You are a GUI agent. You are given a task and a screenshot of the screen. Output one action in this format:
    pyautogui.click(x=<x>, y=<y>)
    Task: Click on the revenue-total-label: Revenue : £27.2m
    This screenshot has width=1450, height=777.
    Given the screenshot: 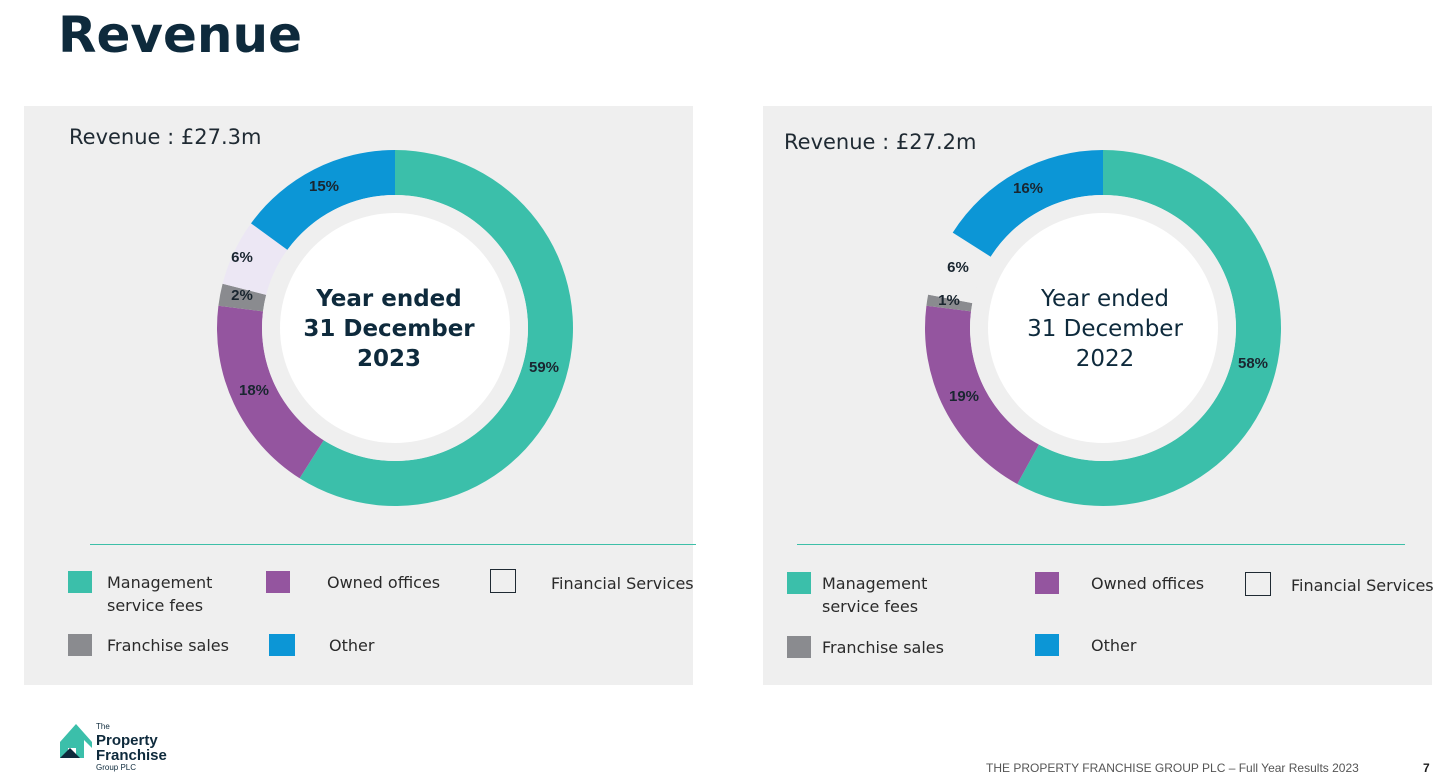 What is the action you would take?
    pyautogui.click(x=880, y=142)
    